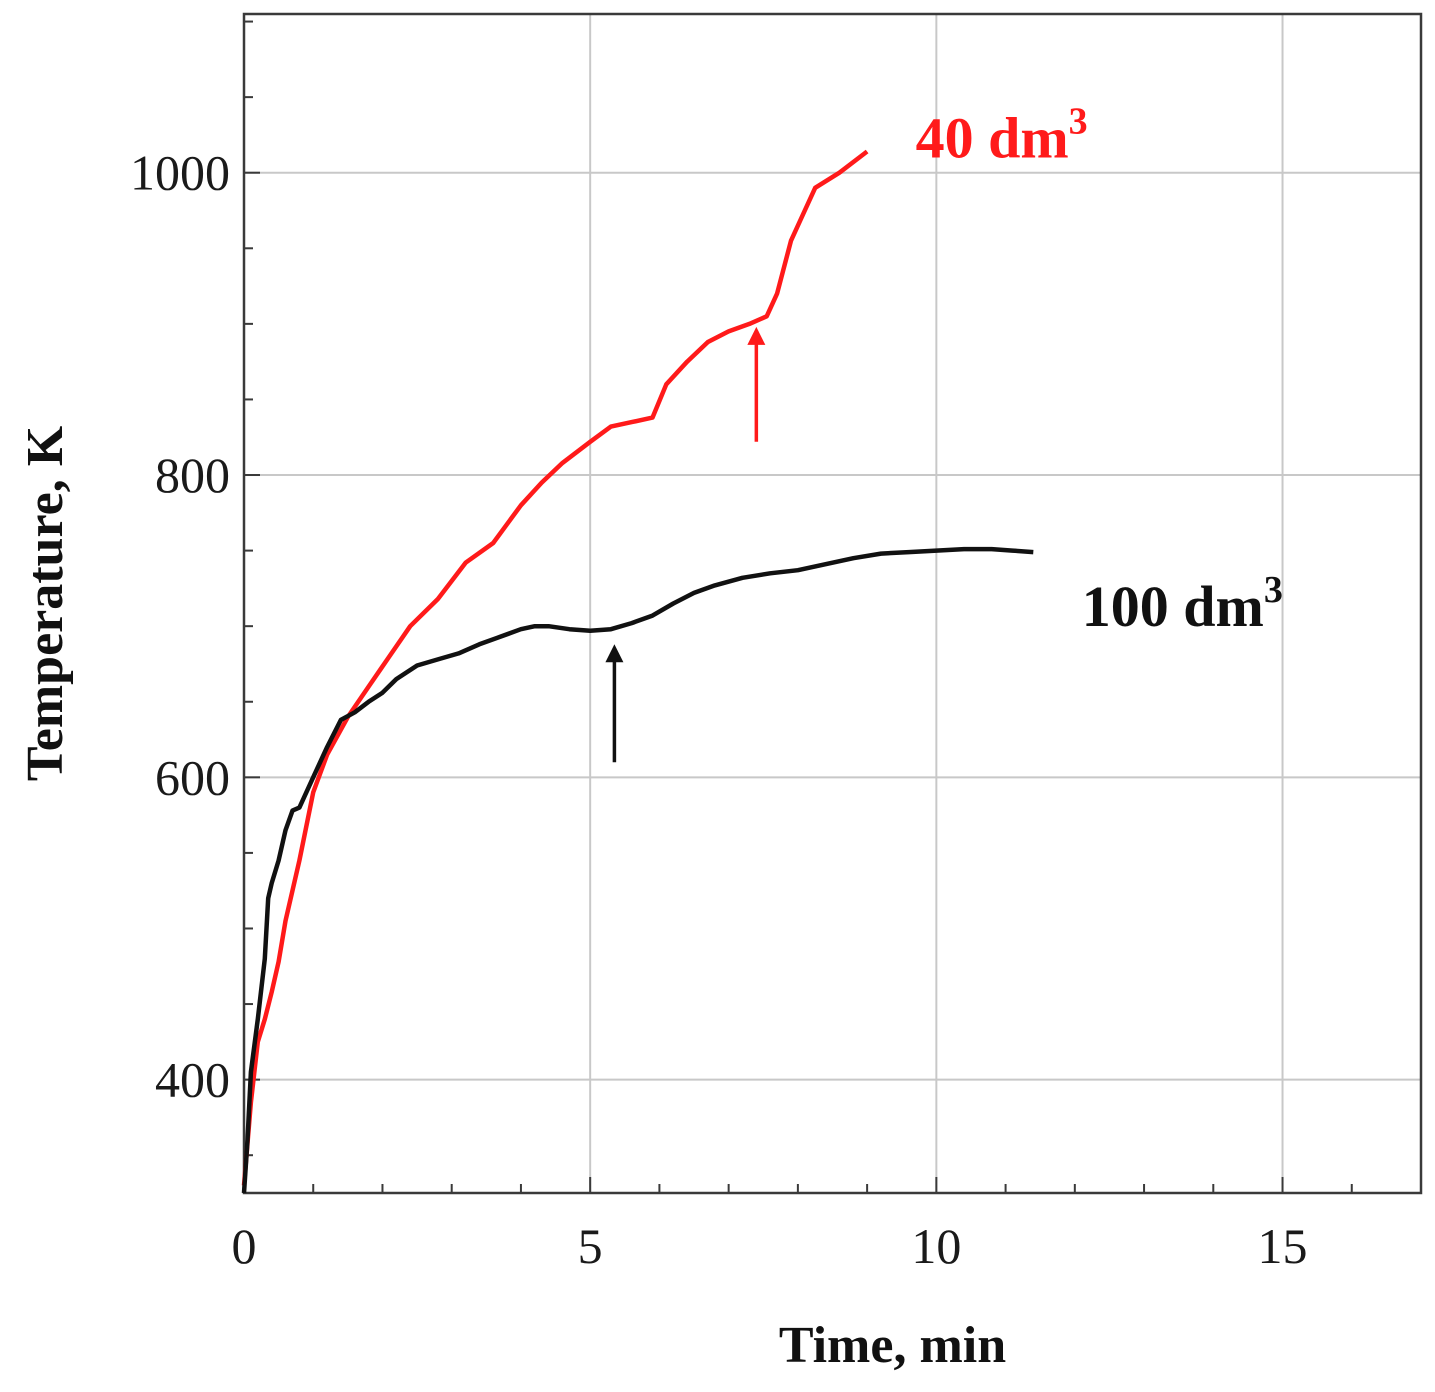  What do you see at coordinates (936, 1246) in the screenshot?
I see `x-tick-label: 10` at bounding box center [936, 1246].